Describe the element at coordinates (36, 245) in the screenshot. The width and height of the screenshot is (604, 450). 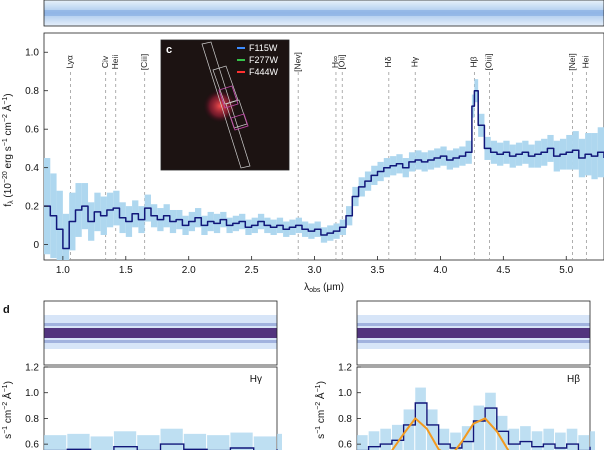
I see `y-tick-label: 0` at that location.